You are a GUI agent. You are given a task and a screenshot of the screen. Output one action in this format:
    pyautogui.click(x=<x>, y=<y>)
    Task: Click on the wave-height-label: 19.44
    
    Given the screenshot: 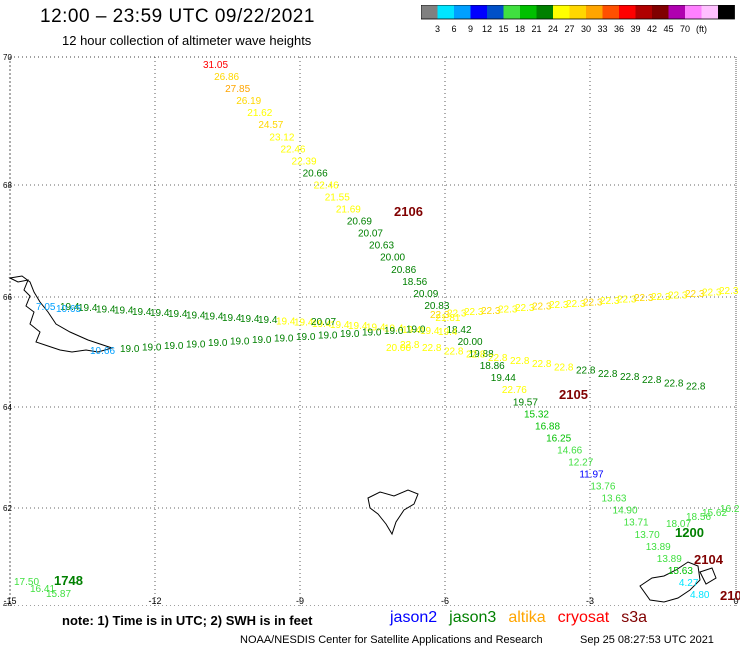 What is the action you would take?
    pyautogui.click(x=503, y=378)
    